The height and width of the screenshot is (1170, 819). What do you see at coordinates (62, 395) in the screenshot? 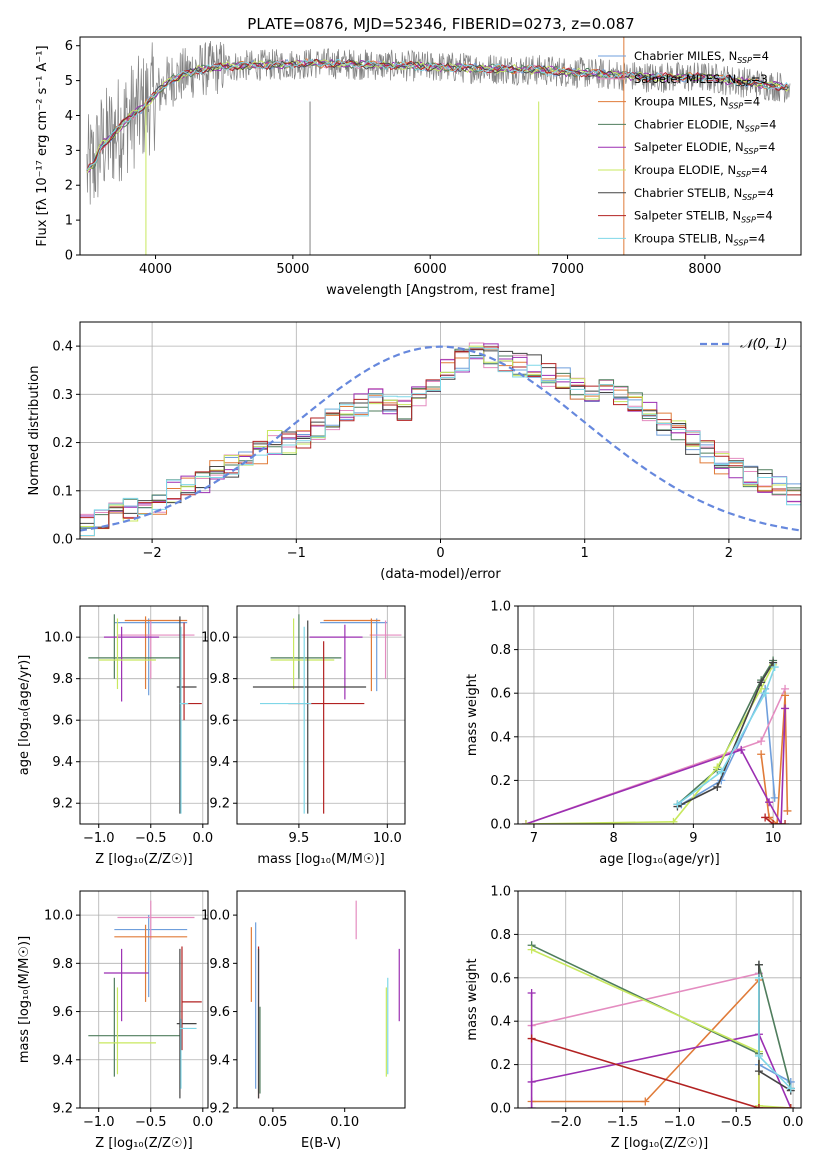
I see `y-tick-label: 0.3` at bounding box center [62, 395].